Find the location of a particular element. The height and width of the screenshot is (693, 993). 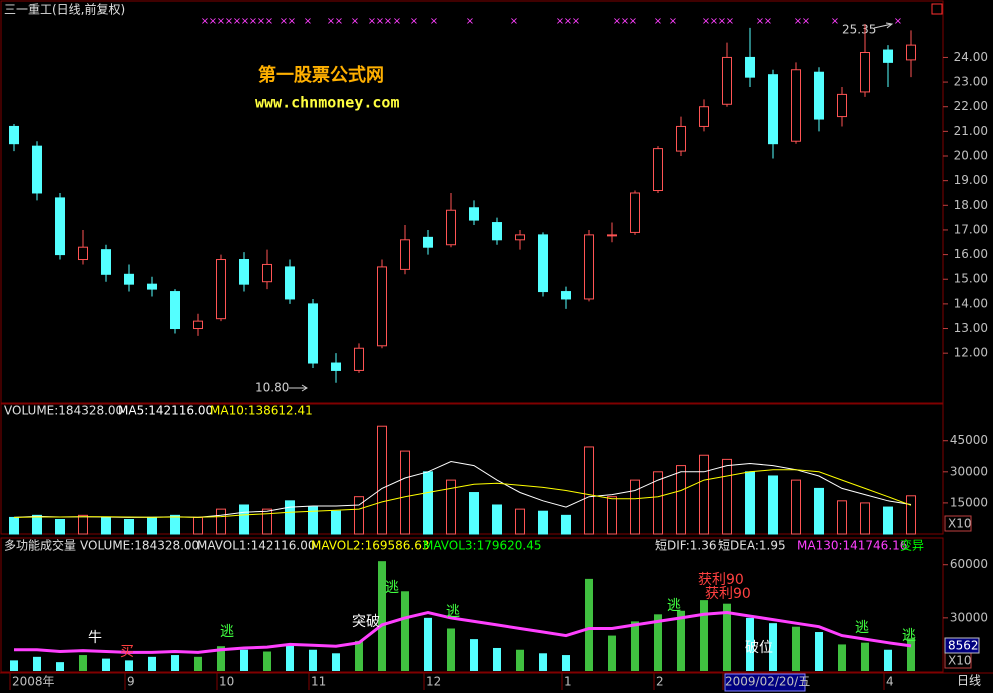

y-tick-label: 13.00 is located at coordinates (971, 328).